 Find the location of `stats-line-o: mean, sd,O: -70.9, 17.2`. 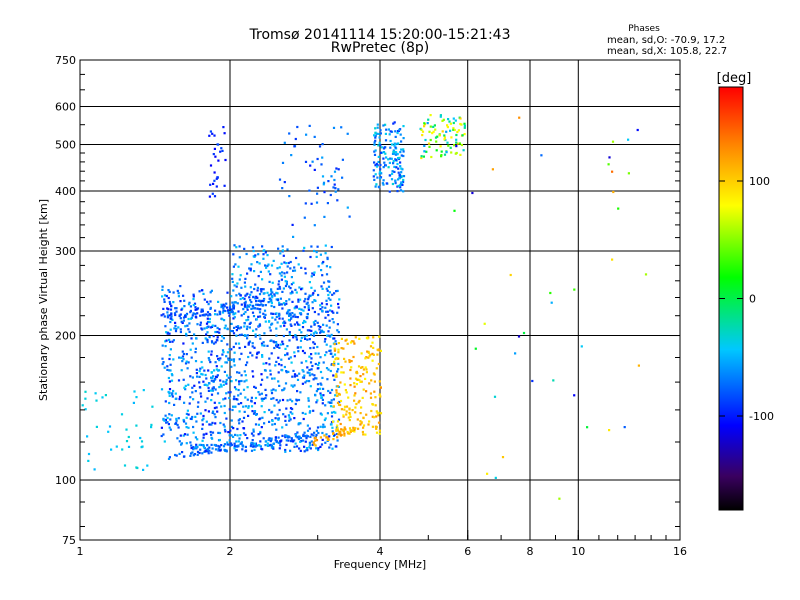

stats-line-o: mean, sd,O: -70.9, 17.2 is located at coordinates (666, 40).